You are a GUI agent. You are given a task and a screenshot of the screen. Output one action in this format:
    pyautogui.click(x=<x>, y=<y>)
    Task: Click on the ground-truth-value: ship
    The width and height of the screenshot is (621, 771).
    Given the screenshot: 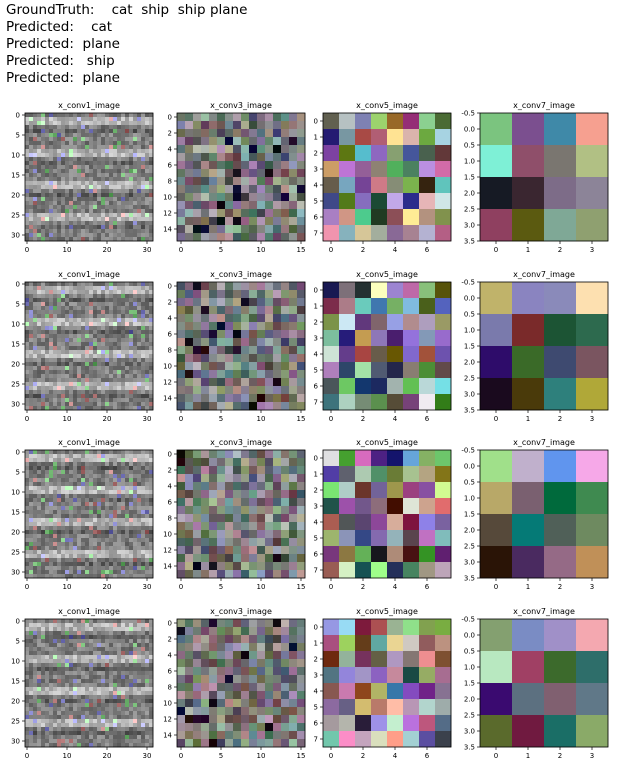 What is the action you would take?
    pyautogui.click(x=191, y=10)
    